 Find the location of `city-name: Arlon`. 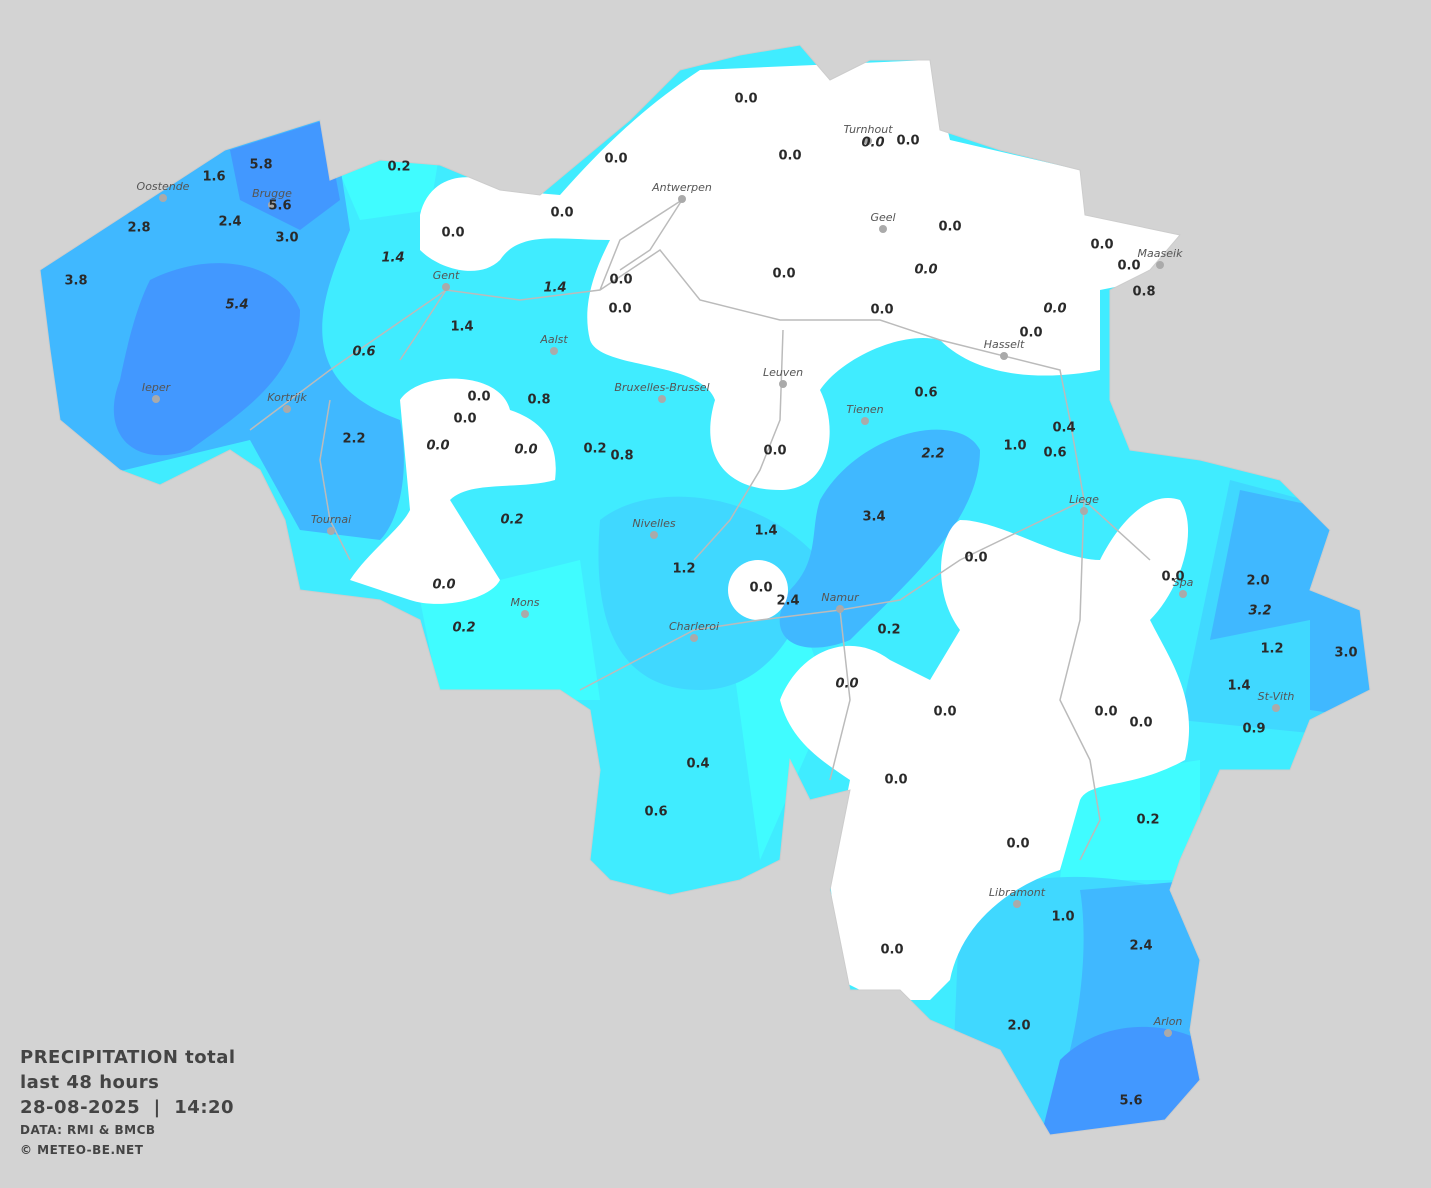

city-name: Arlon is located at coordinates (1168, 1021).